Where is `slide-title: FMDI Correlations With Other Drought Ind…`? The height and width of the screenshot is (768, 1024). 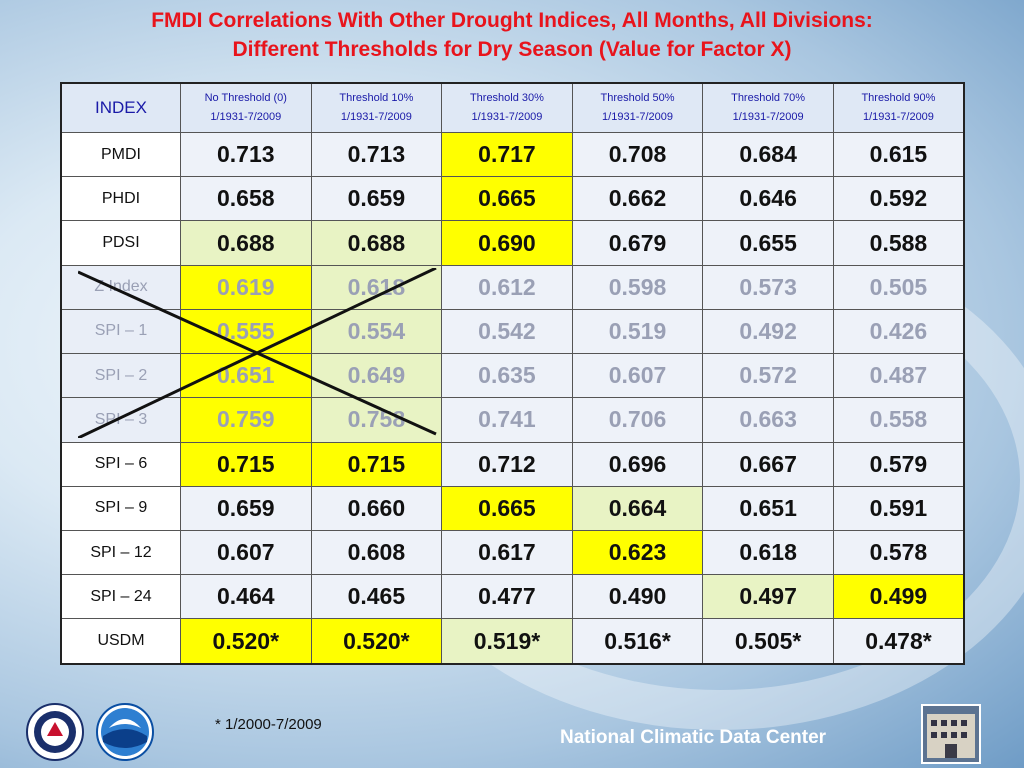 slide-title: FMDI Correlations With Other Drought Ind… is located at coordinates (512, 35).